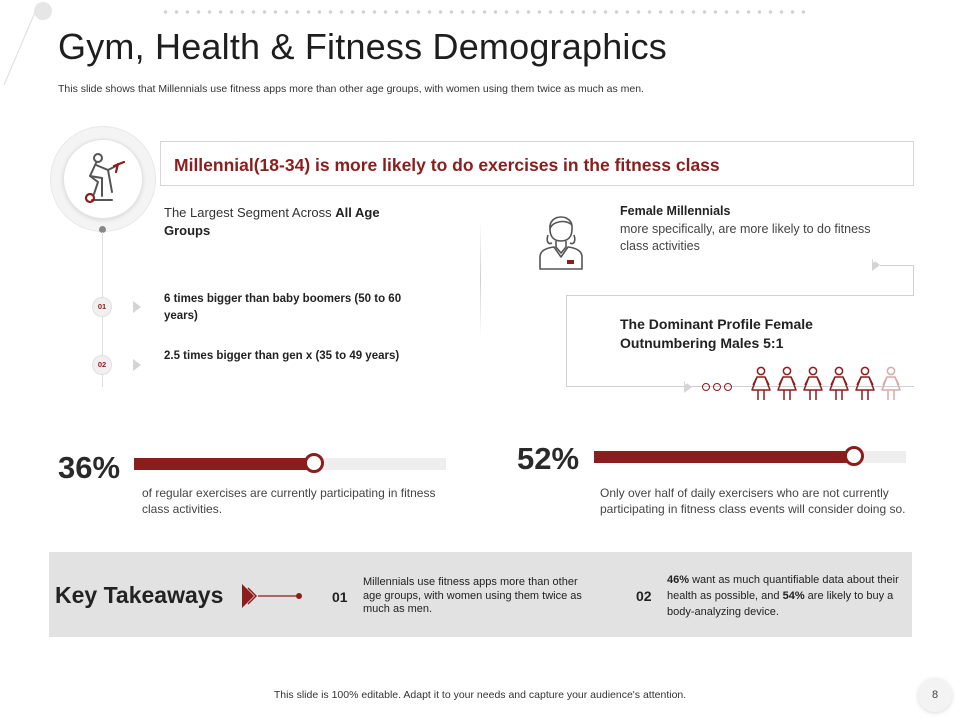 This screenshot has width=960, height=720. Describe the element at coordinates (826, 384) in the screenshot. I see `female-ratio-icons` at that location.